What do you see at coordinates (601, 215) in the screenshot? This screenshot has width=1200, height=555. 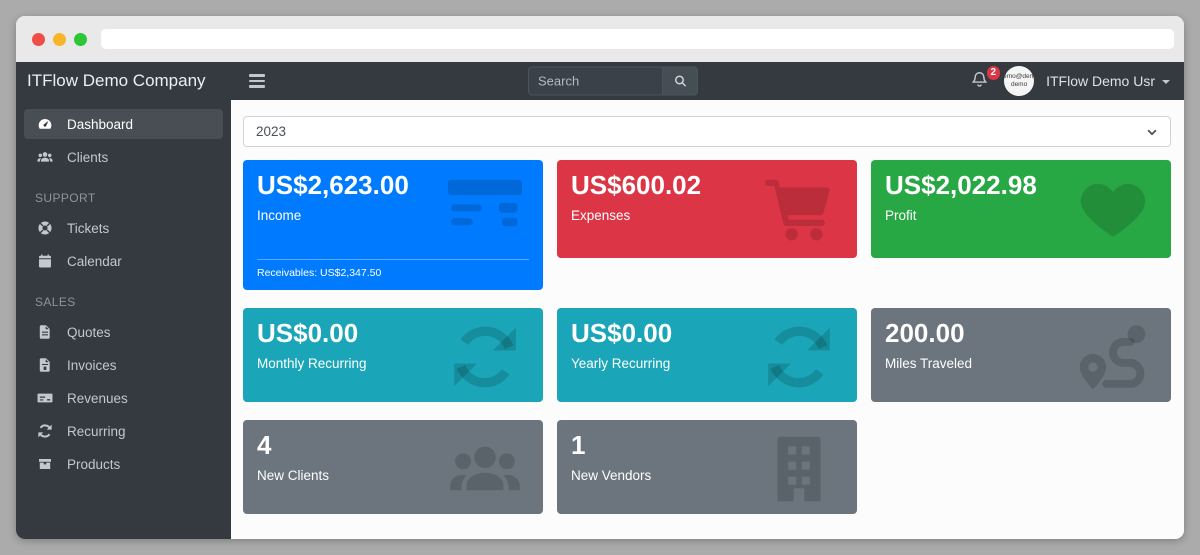 I see `expenses-label: Expenses` at bounding box center [601, 215].